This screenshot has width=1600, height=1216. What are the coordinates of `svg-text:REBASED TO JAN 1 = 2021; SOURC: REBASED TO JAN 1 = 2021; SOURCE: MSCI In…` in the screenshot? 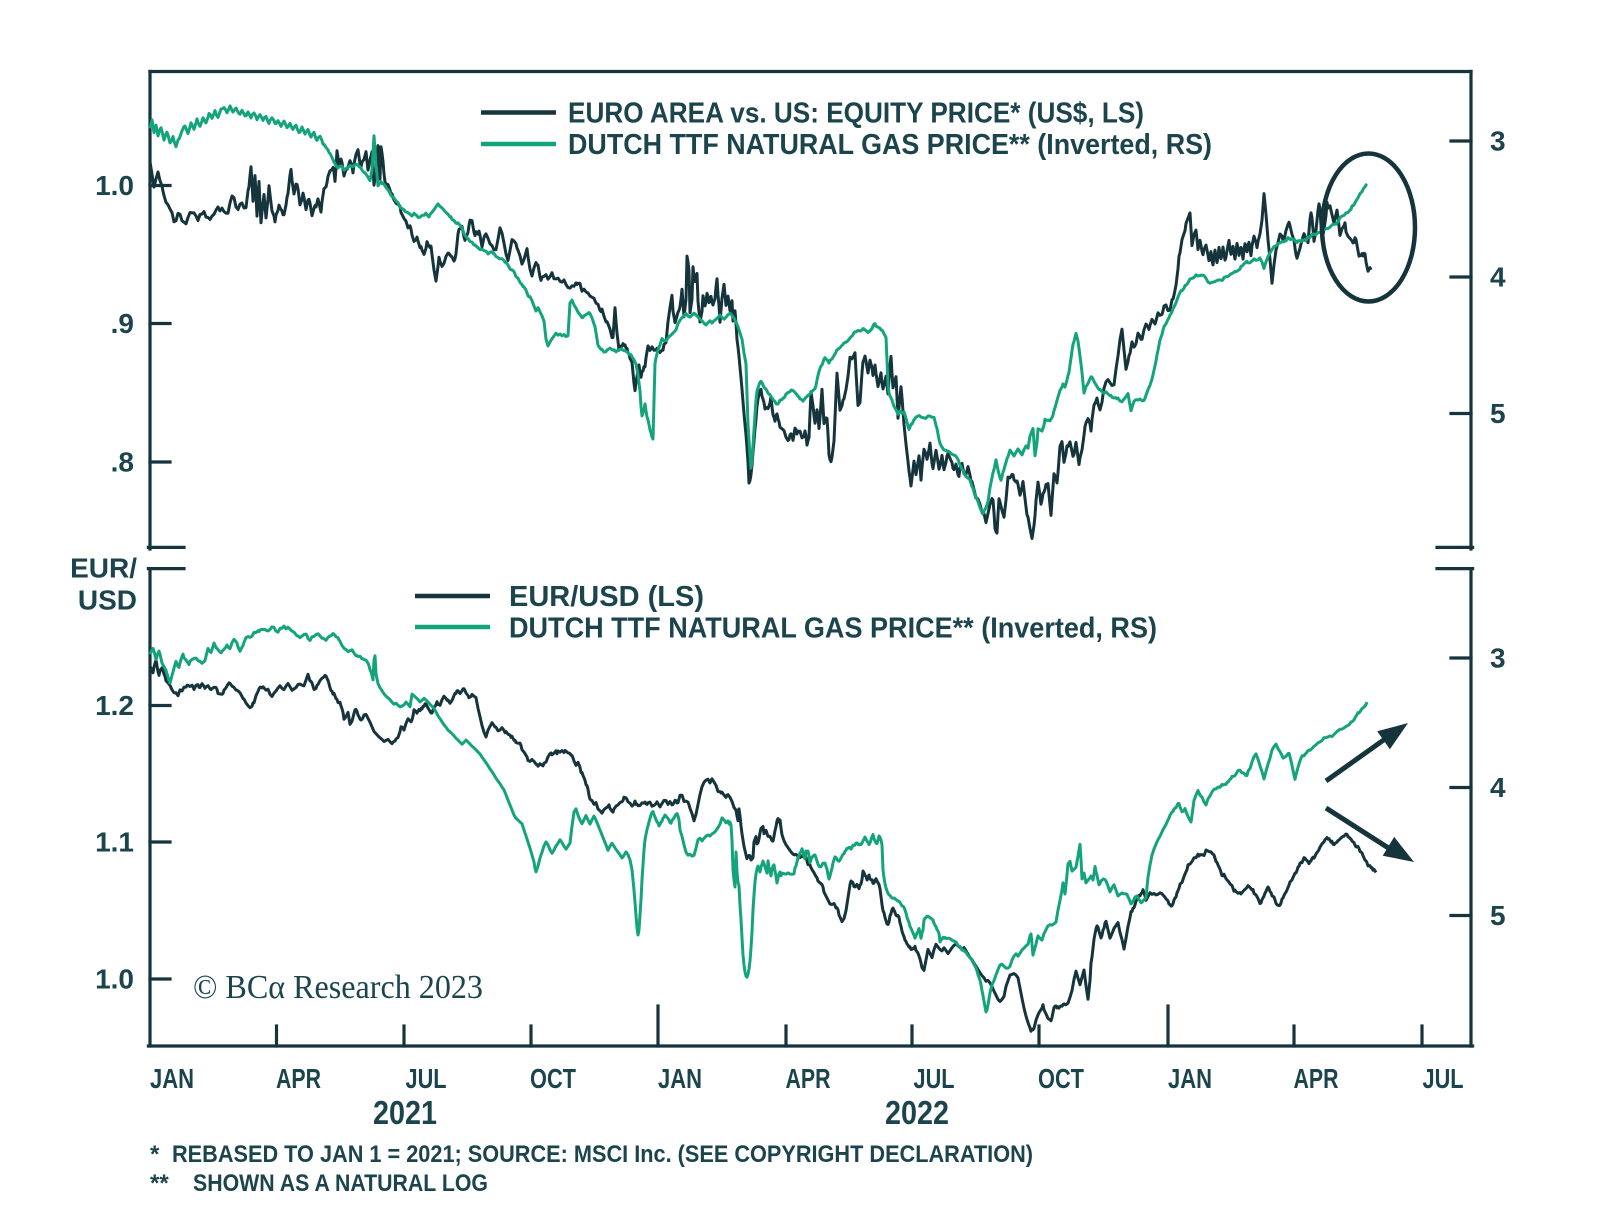 It's located at (602, 1154).